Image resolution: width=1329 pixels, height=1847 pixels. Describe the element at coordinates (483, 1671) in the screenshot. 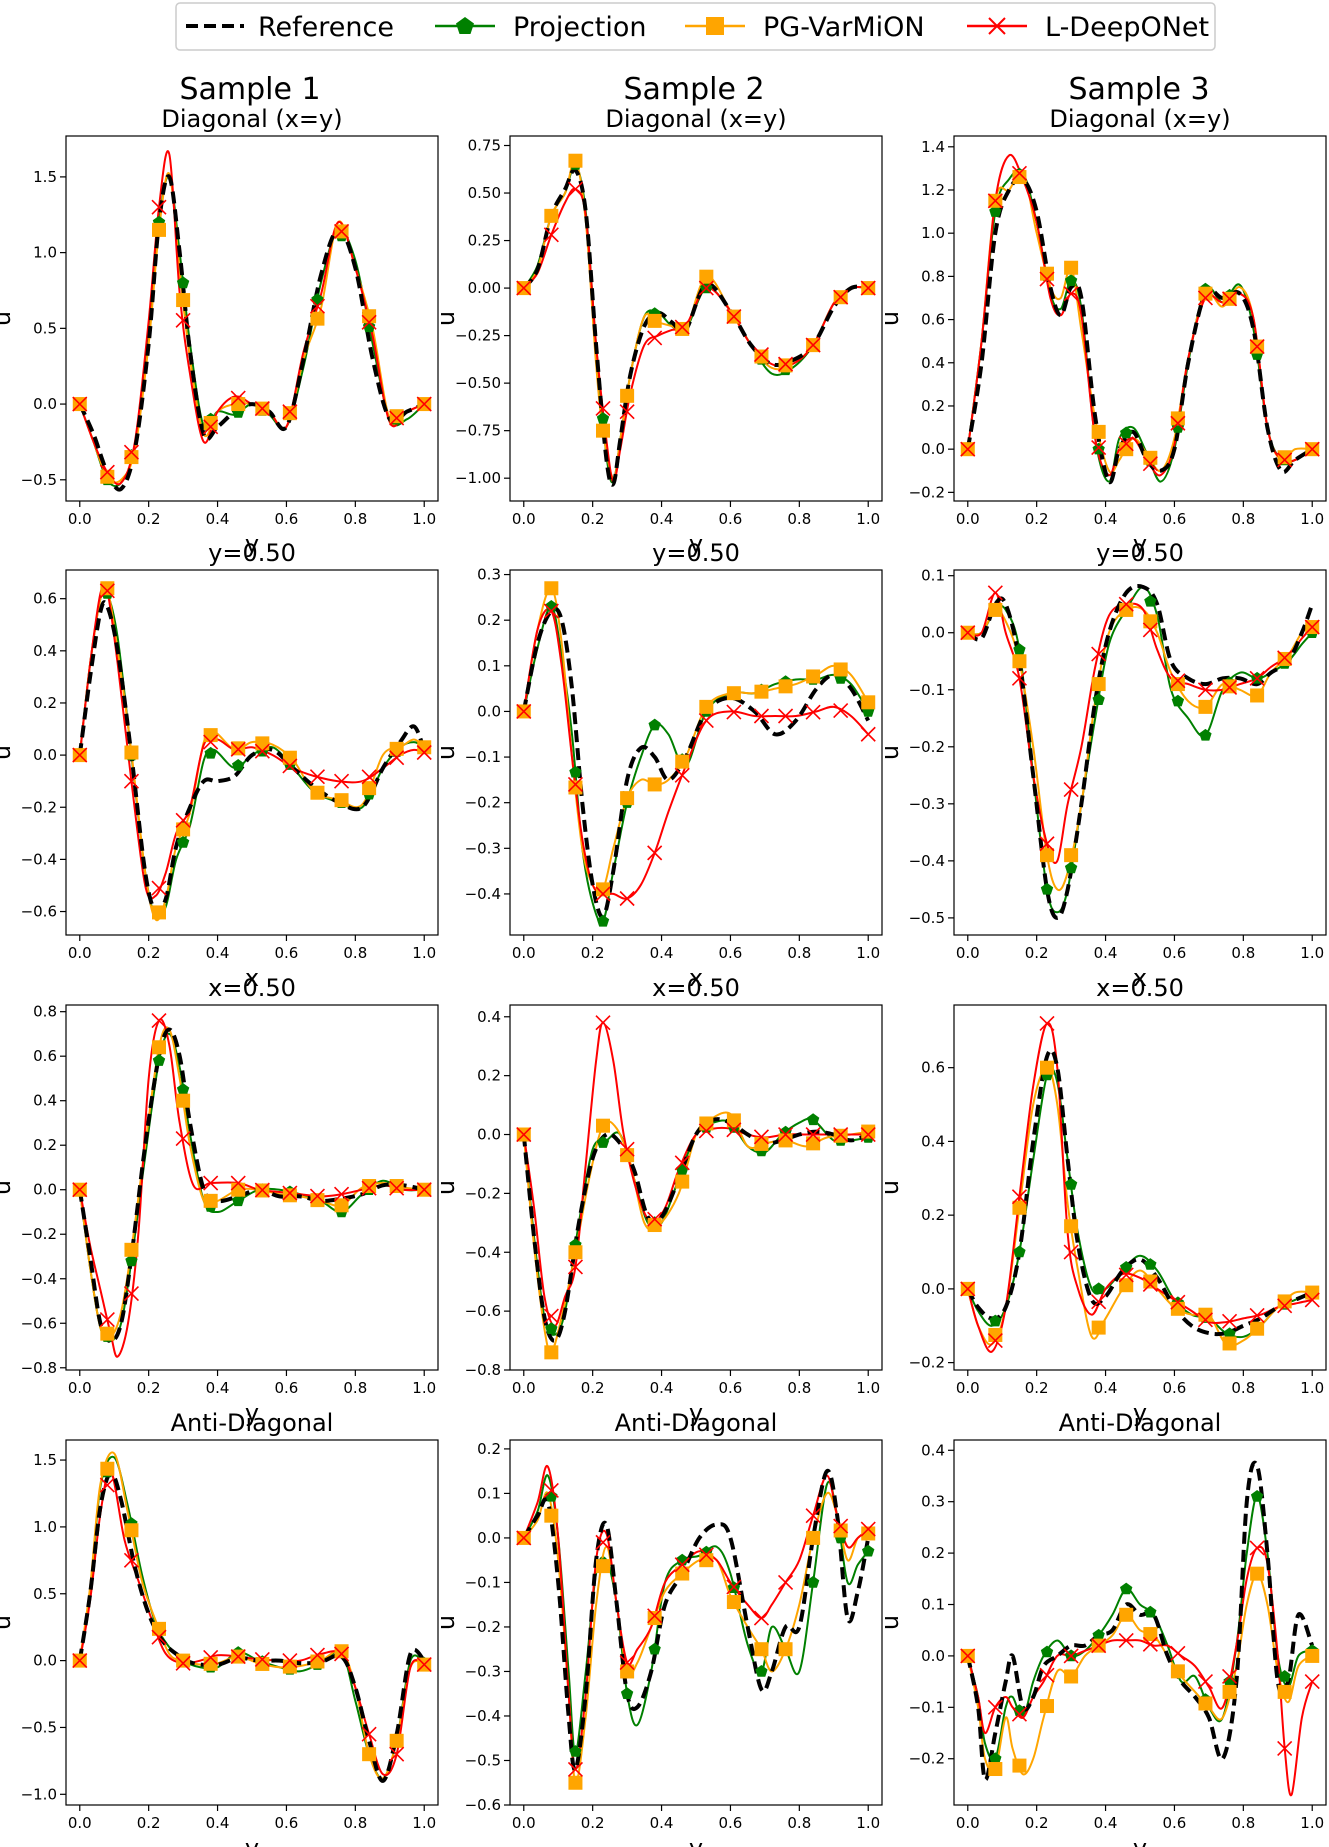

I see `y-tick-label: −0.3` at that location.